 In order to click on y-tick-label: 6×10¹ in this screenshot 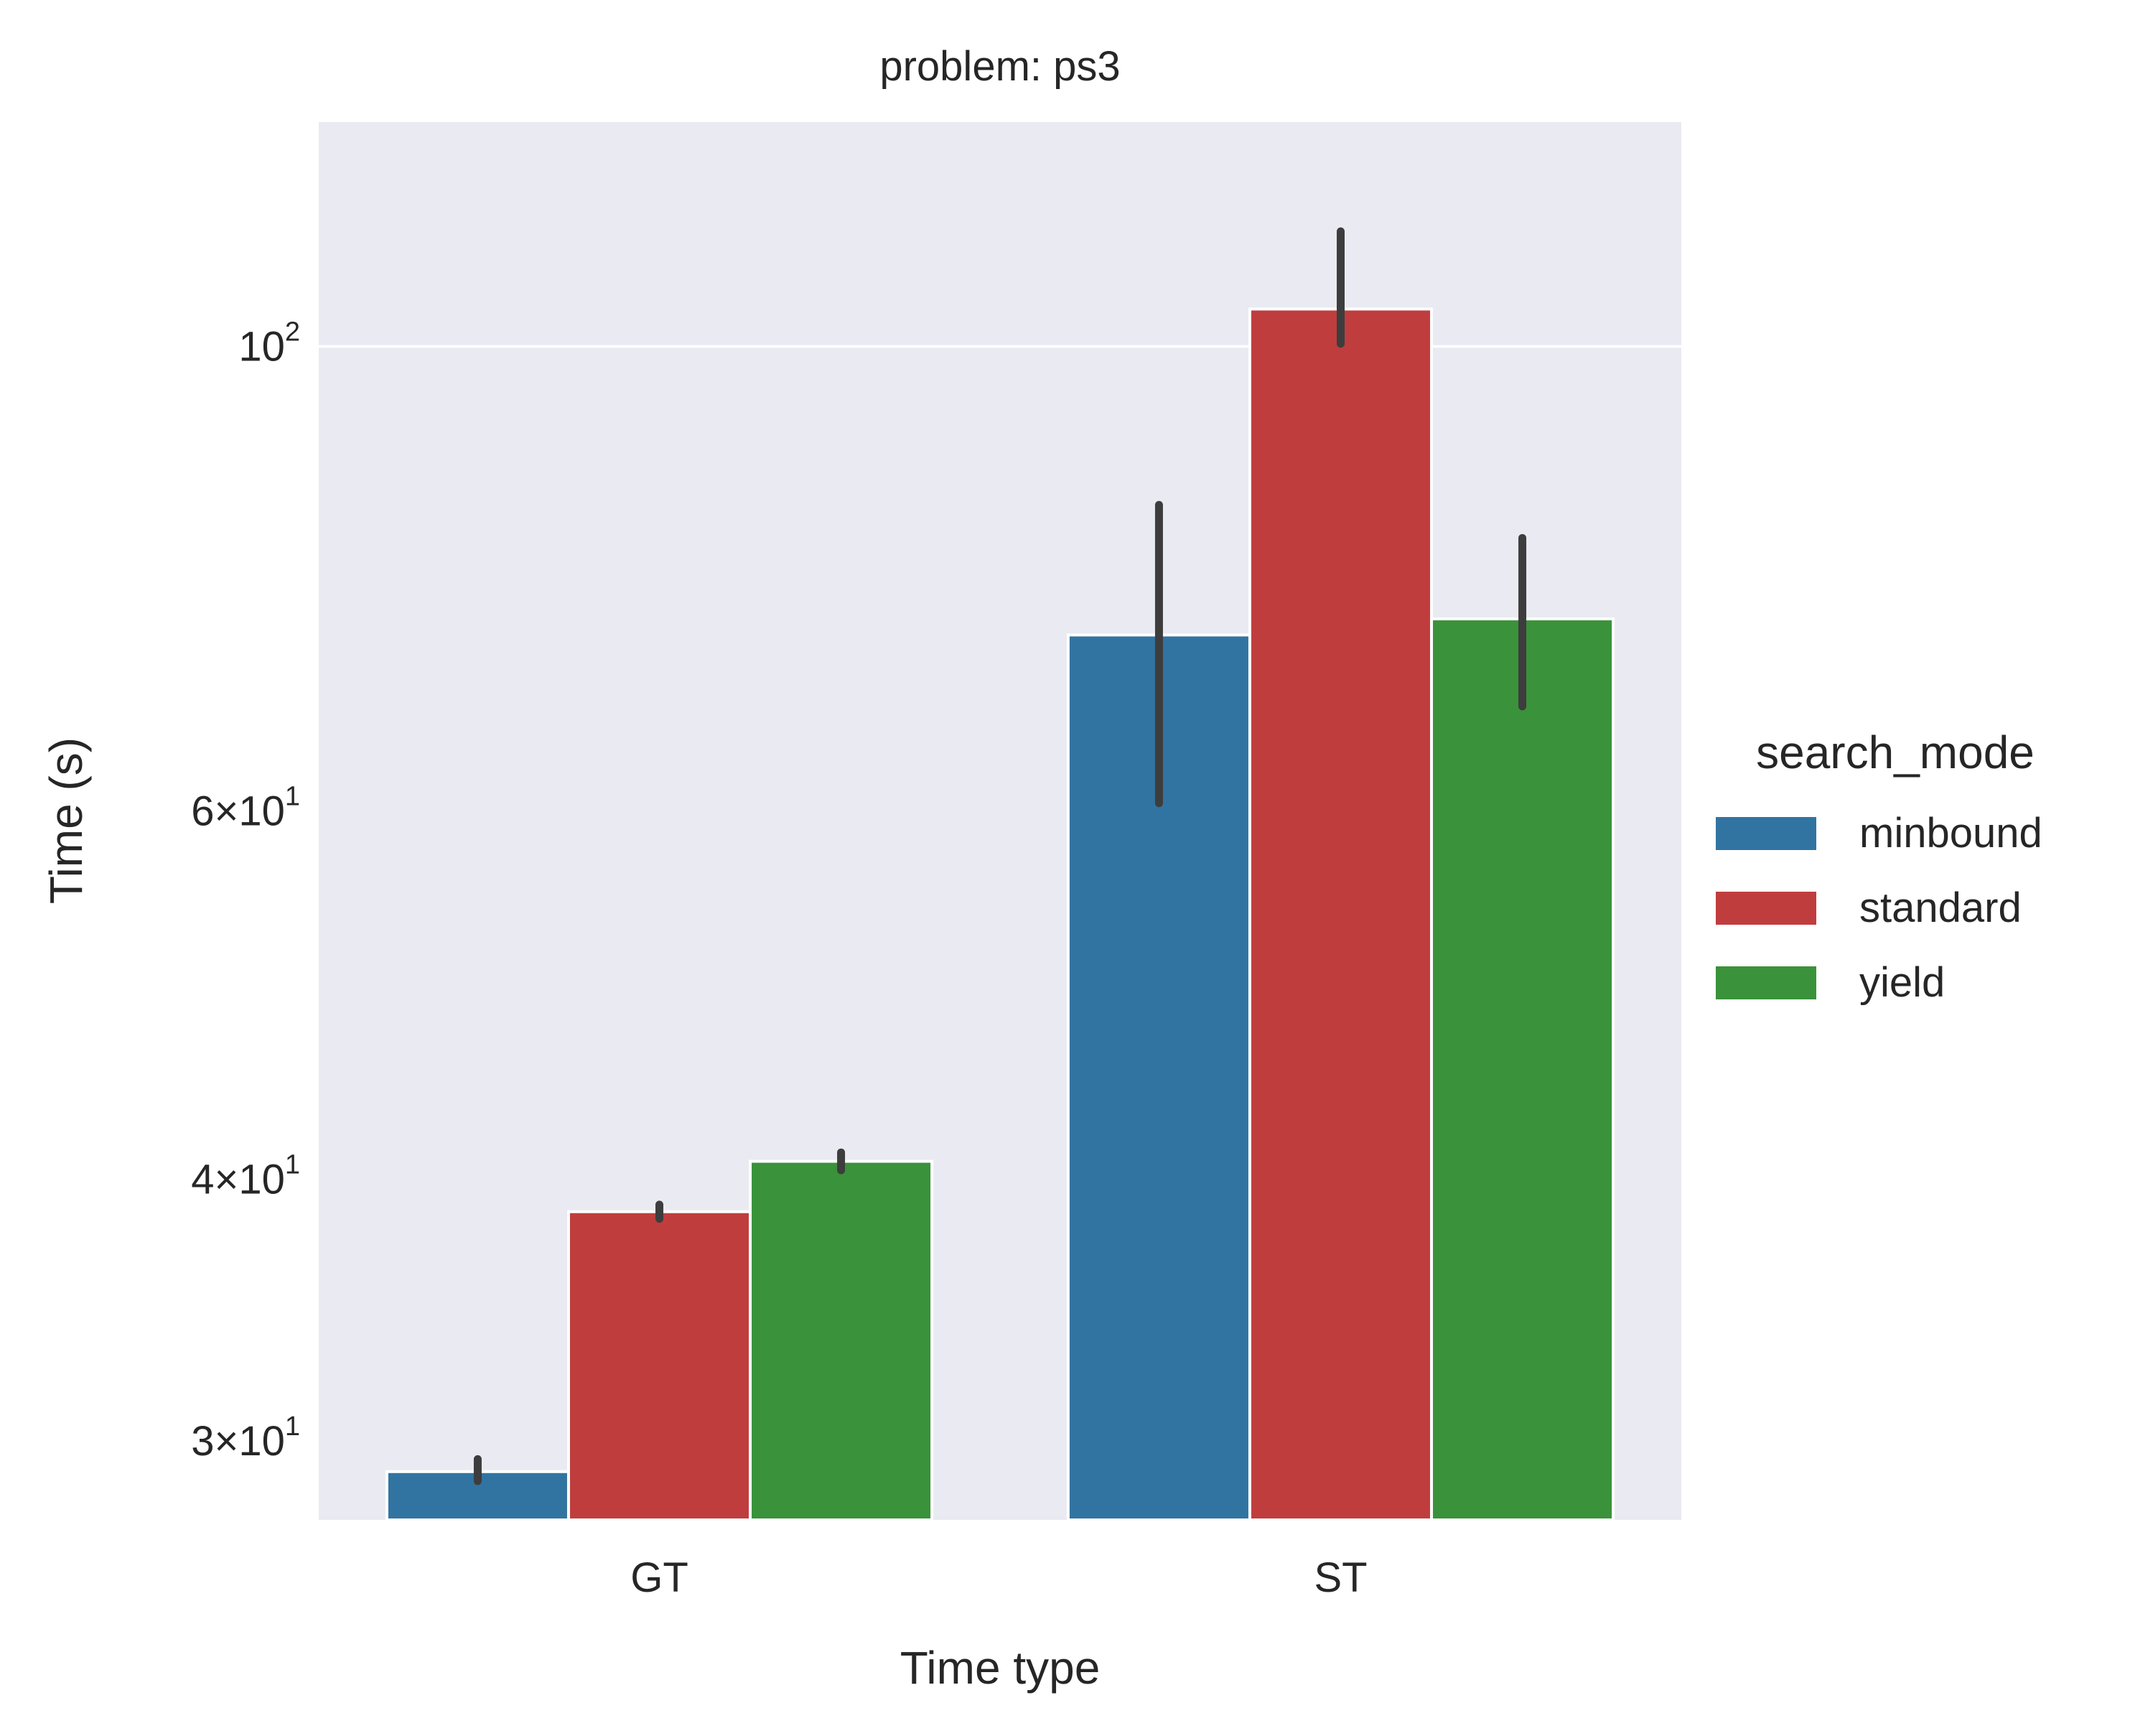, I will do `click(245, 807)`.